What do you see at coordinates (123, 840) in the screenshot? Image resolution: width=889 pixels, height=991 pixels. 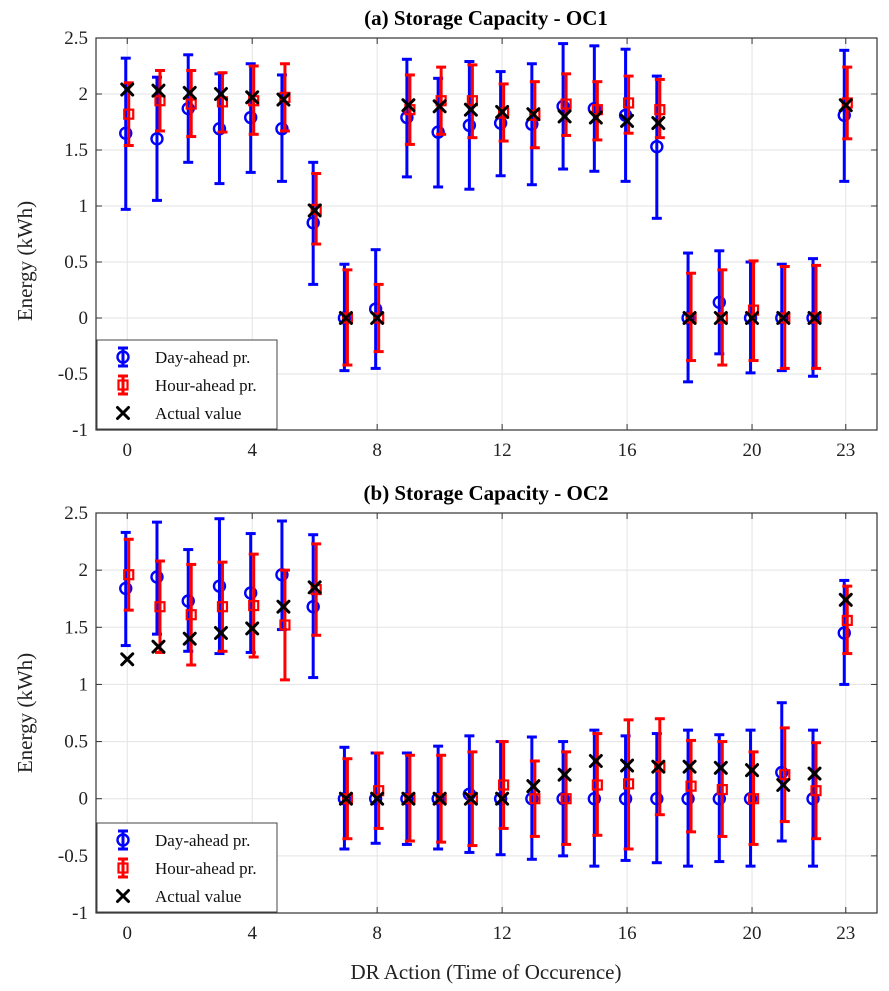 I see `legend-marker-circle` at bounding box center [123, 840].